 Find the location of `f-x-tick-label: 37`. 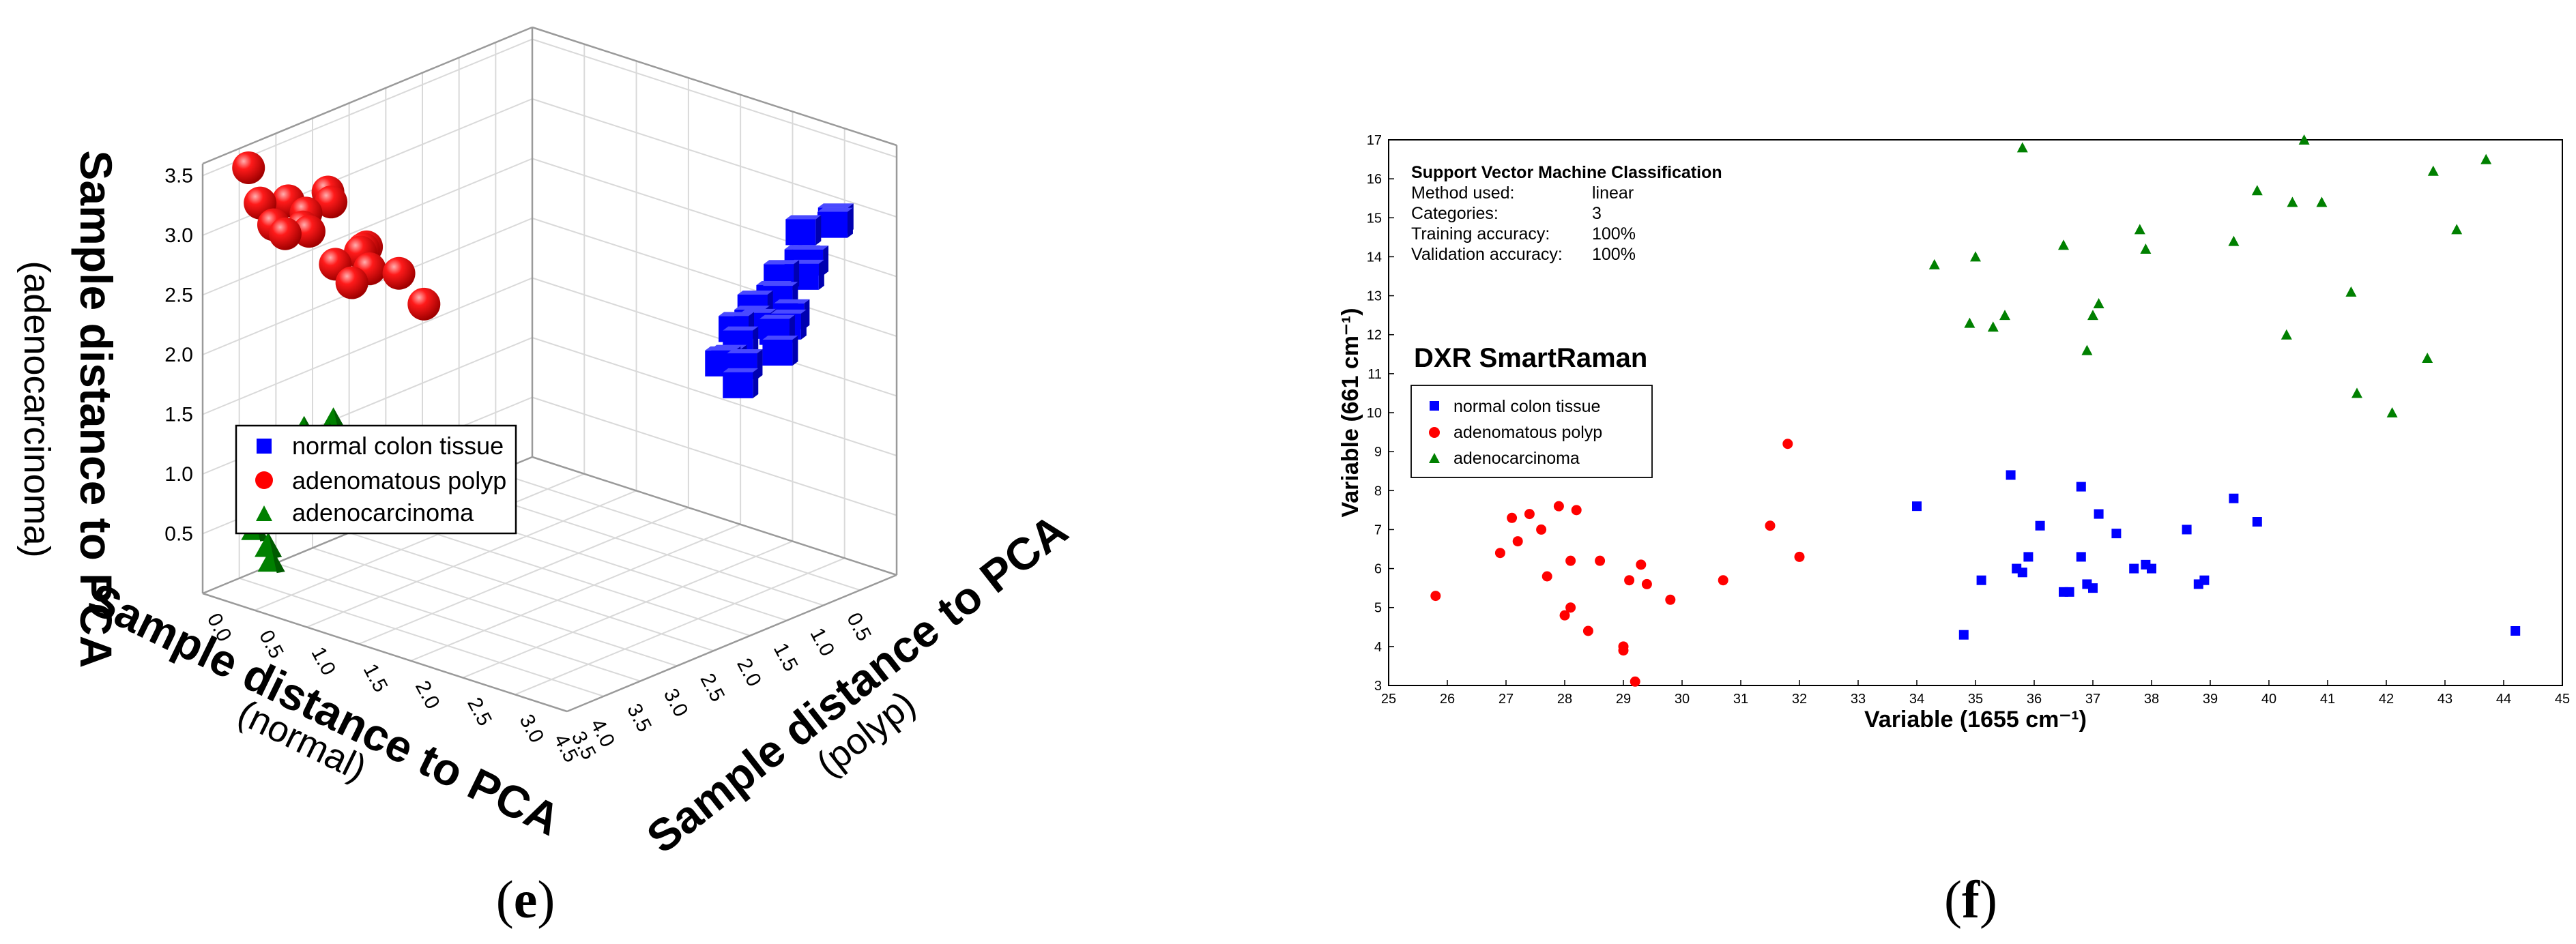

f-x-tick-label: 37 is located at coordinates (2092, 699).